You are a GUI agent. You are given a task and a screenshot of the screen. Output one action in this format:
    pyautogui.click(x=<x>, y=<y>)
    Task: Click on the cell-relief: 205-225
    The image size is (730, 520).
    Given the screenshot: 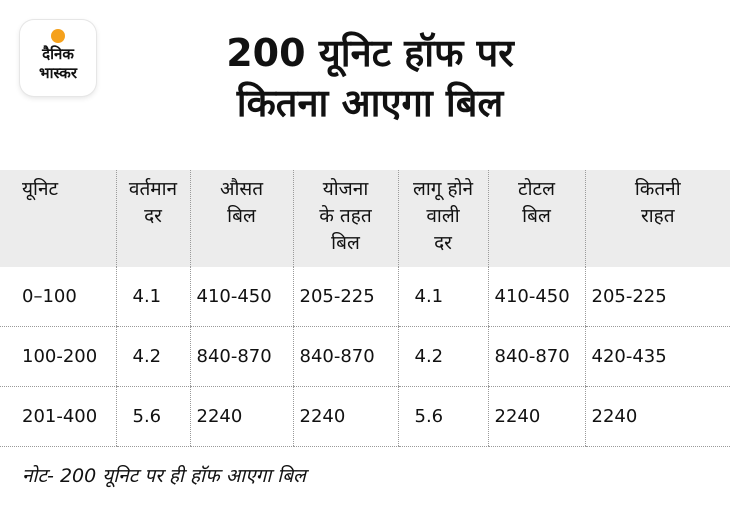 What is the action you would take?
    pyautogui.click(x=657, y=297)
    